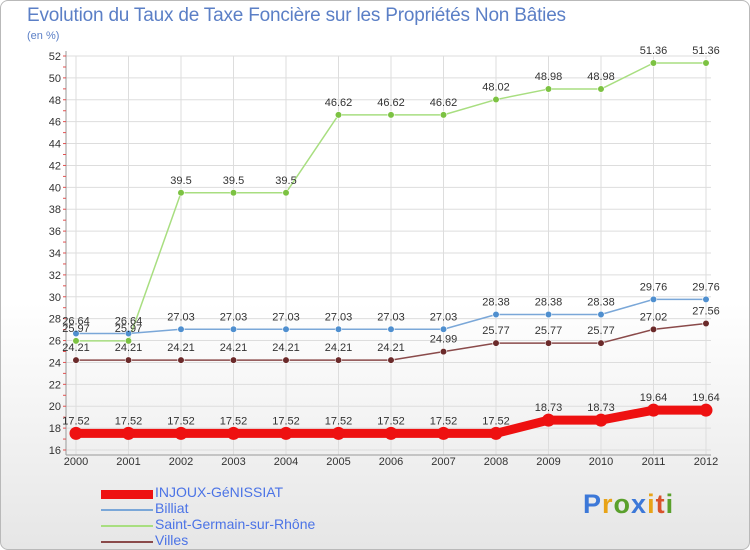  I want to click on y-tick-label: 28, so click(55, 320).